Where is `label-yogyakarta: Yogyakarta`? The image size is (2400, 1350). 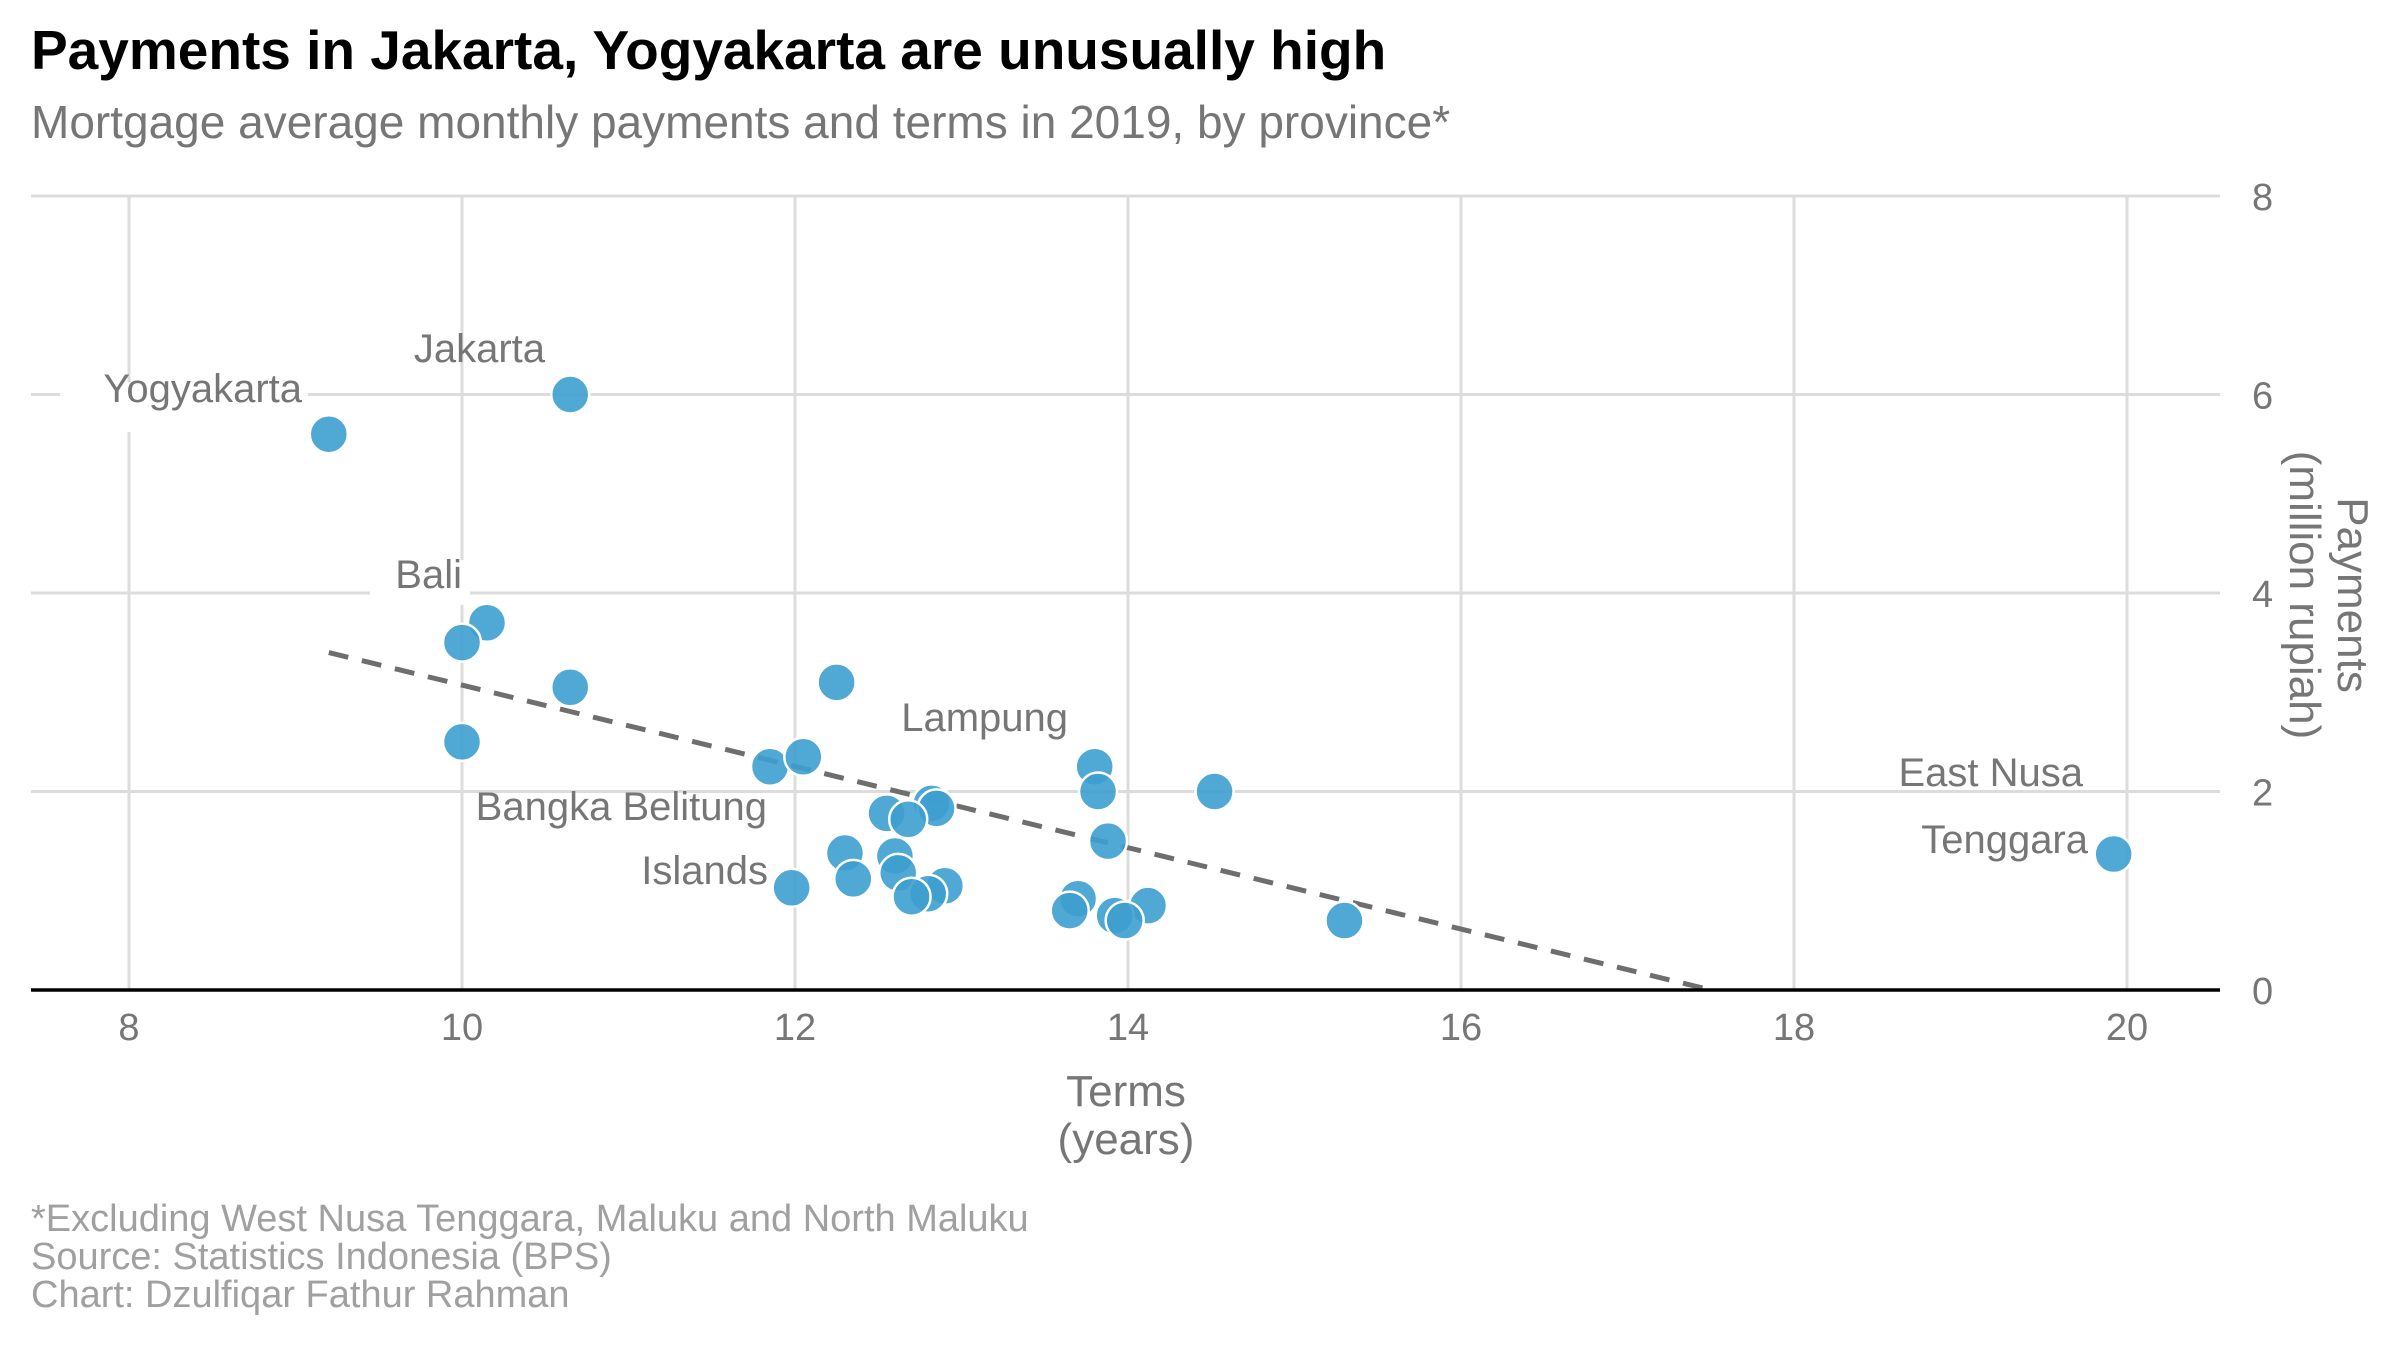 label-yogyakarta: Yogyakarta is located at coordinates (202, 389).